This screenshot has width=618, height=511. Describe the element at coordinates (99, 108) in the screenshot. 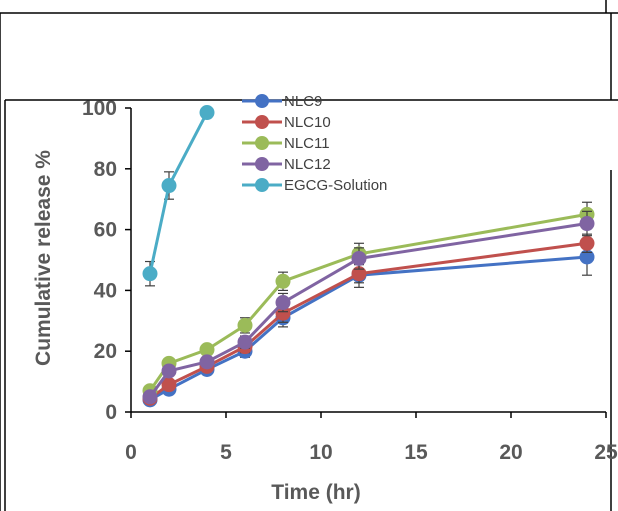

I see `y-tick-label: 100` at that location.